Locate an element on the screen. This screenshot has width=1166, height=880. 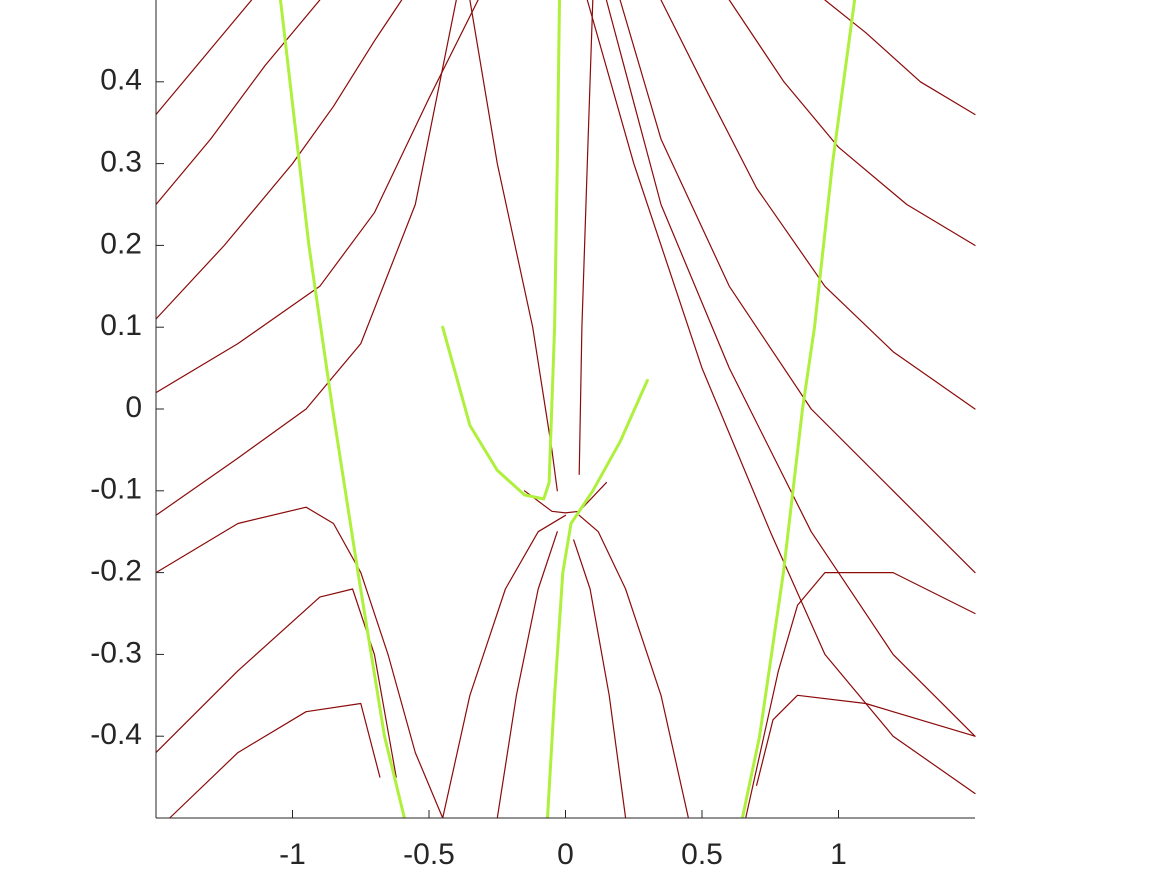
x-tick-label: 0.5 is located at coordinates (702, 854).